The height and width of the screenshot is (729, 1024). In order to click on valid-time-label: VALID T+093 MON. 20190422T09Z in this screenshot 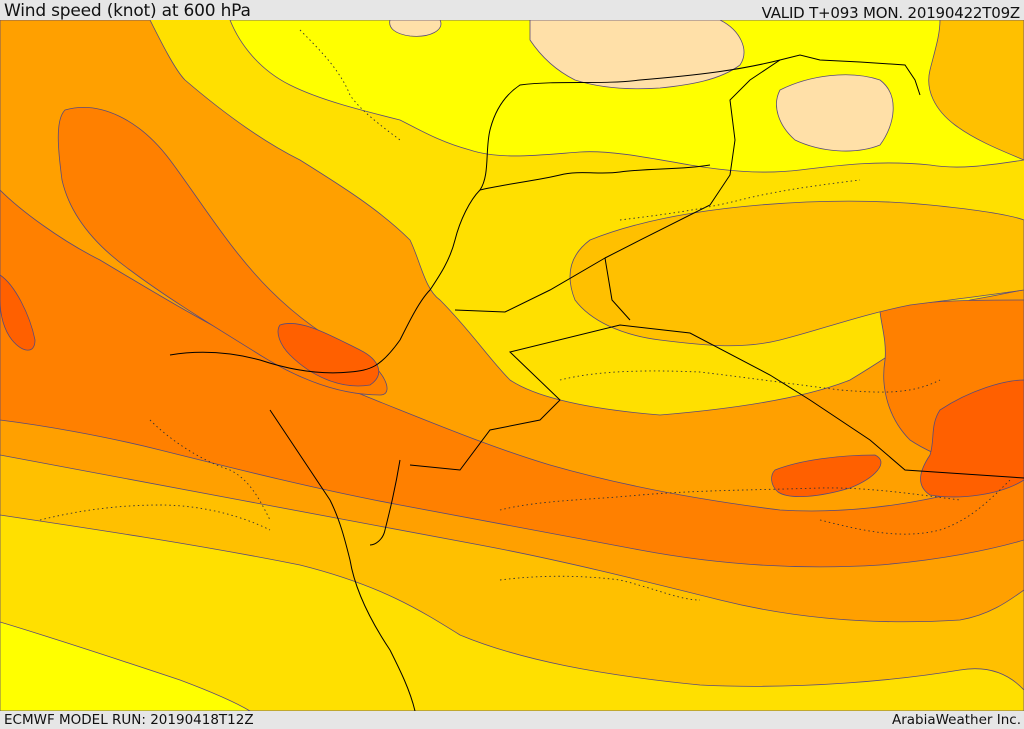, I will do `click(891, 13)`.